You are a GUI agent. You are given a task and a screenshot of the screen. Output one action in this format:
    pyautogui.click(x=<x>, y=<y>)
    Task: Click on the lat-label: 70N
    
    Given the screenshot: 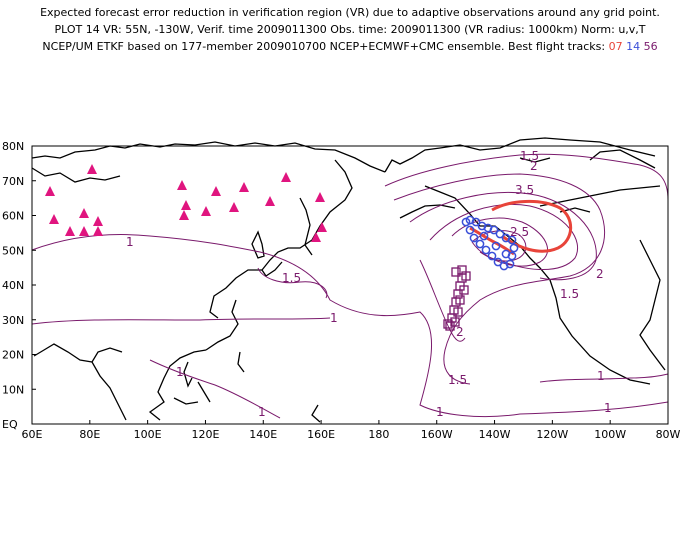 What is the action you would take?
    pyautogui.click(x=13, y=181)
    